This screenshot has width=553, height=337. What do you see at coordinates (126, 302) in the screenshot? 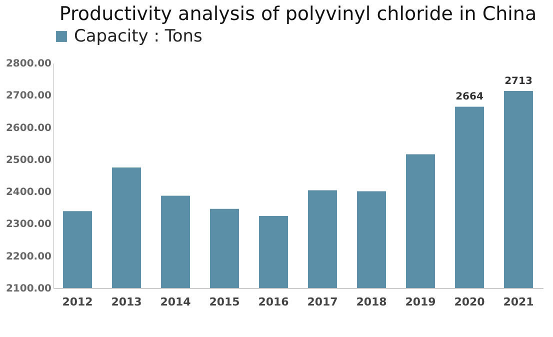
I see `x-tick-label: 2013` at bounding box center [126, 302].